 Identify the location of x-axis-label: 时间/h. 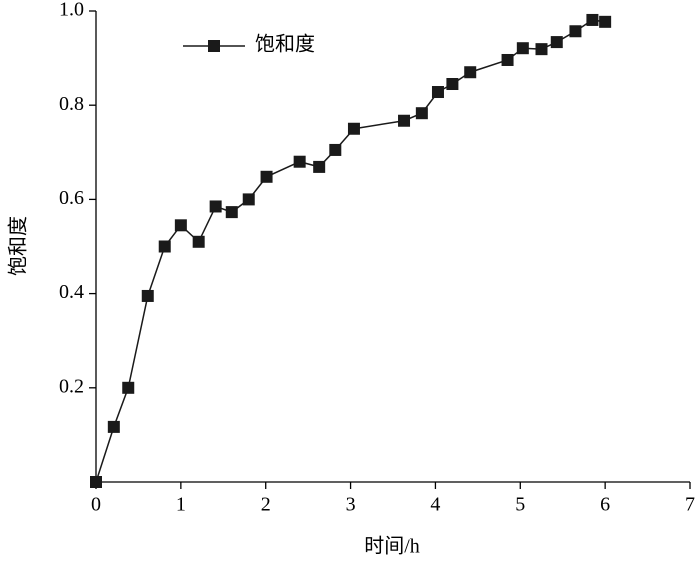
(392, 546).